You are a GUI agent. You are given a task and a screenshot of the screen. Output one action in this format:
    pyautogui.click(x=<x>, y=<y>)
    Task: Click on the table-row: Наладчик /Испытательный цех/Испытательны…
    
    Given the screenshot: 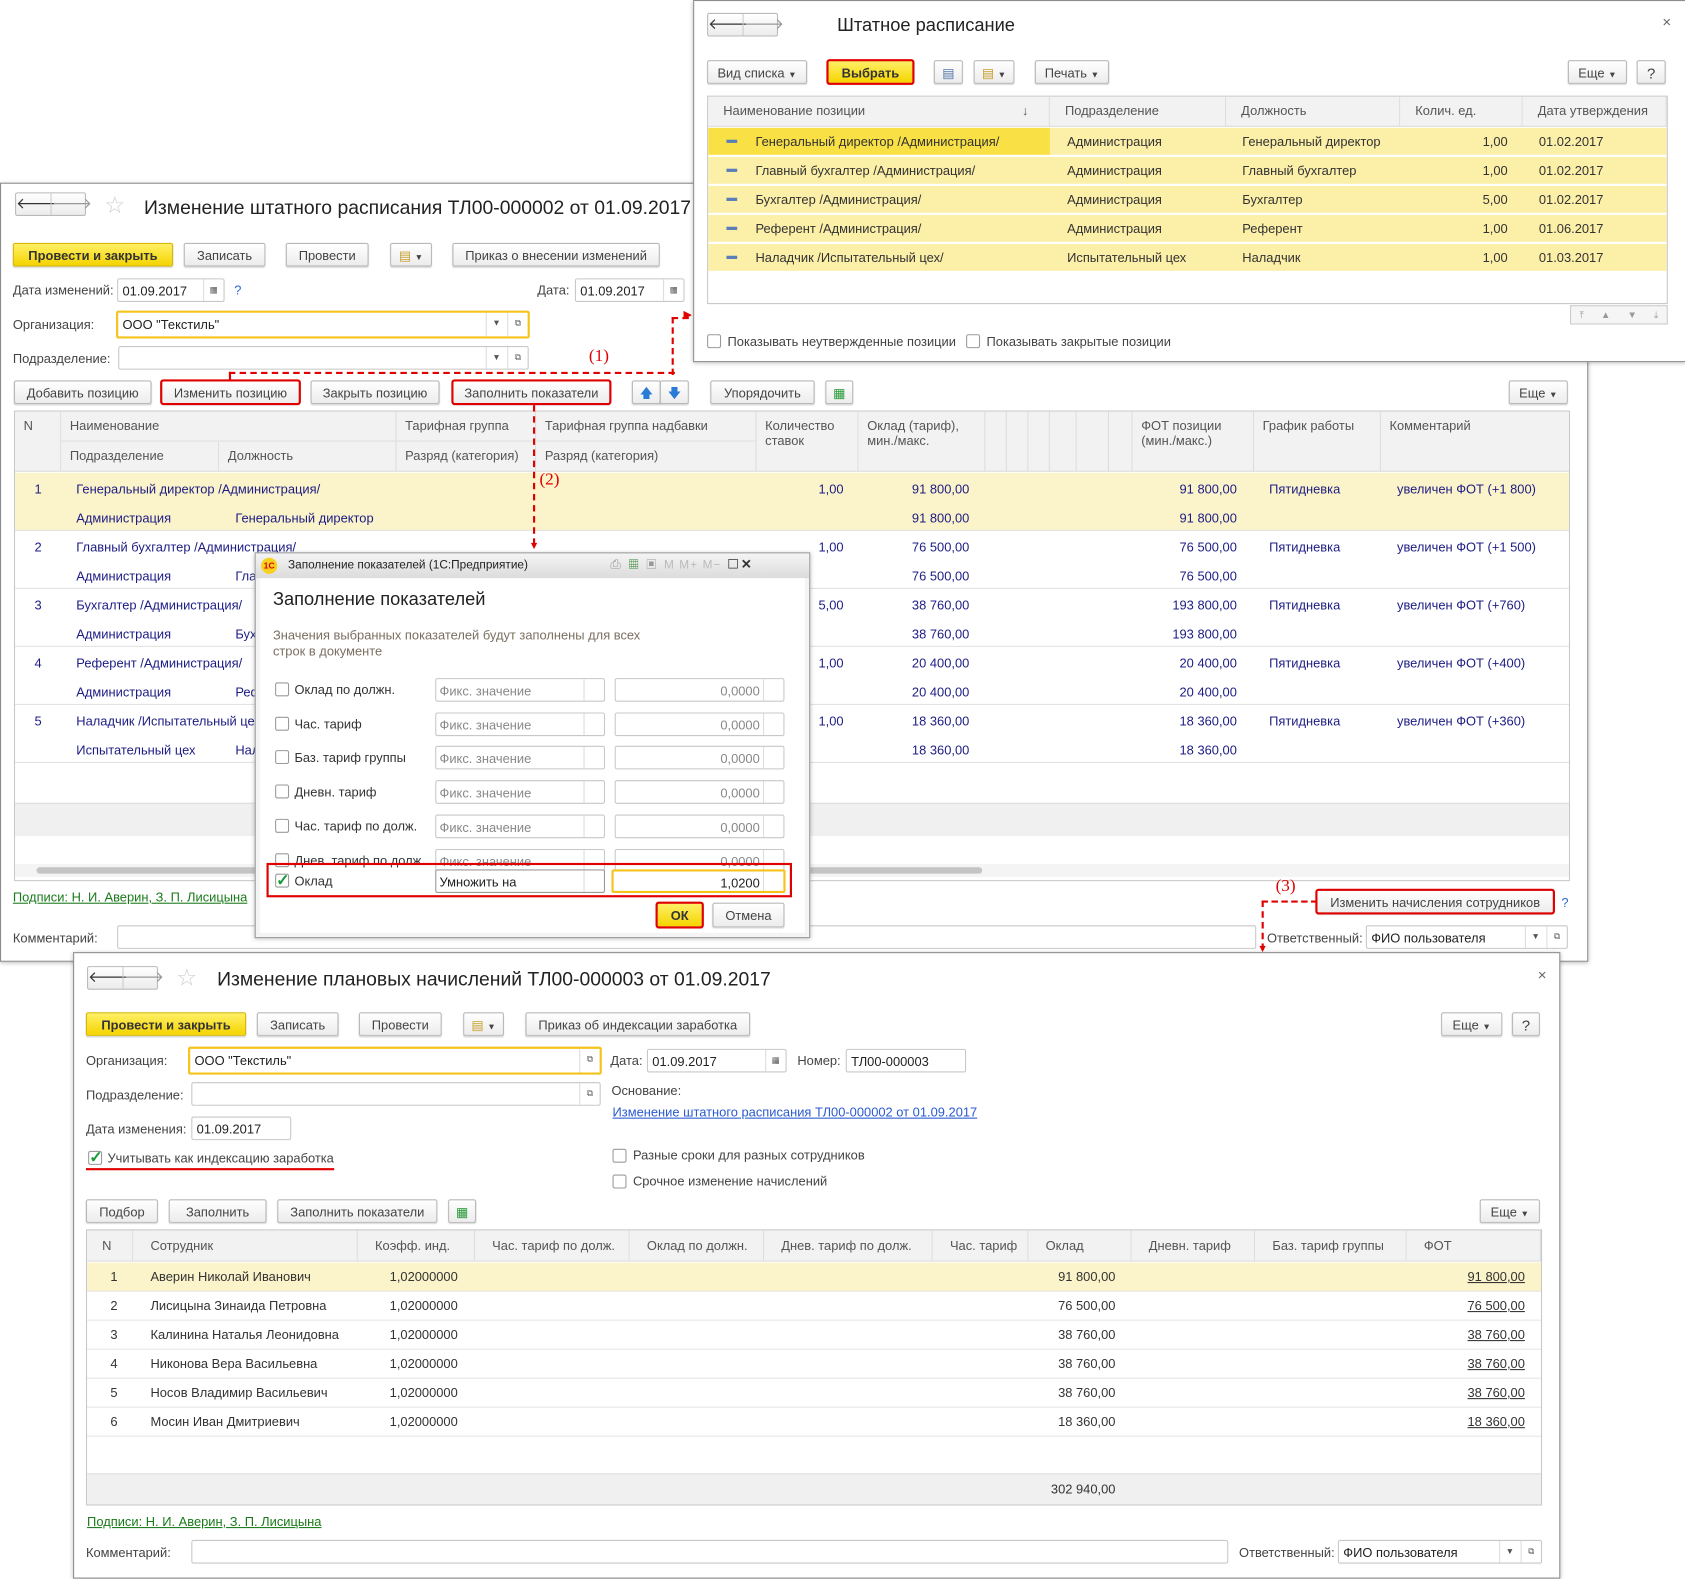 What is the action you would take?
    pyautogui.click(x=1187, y=257)
    